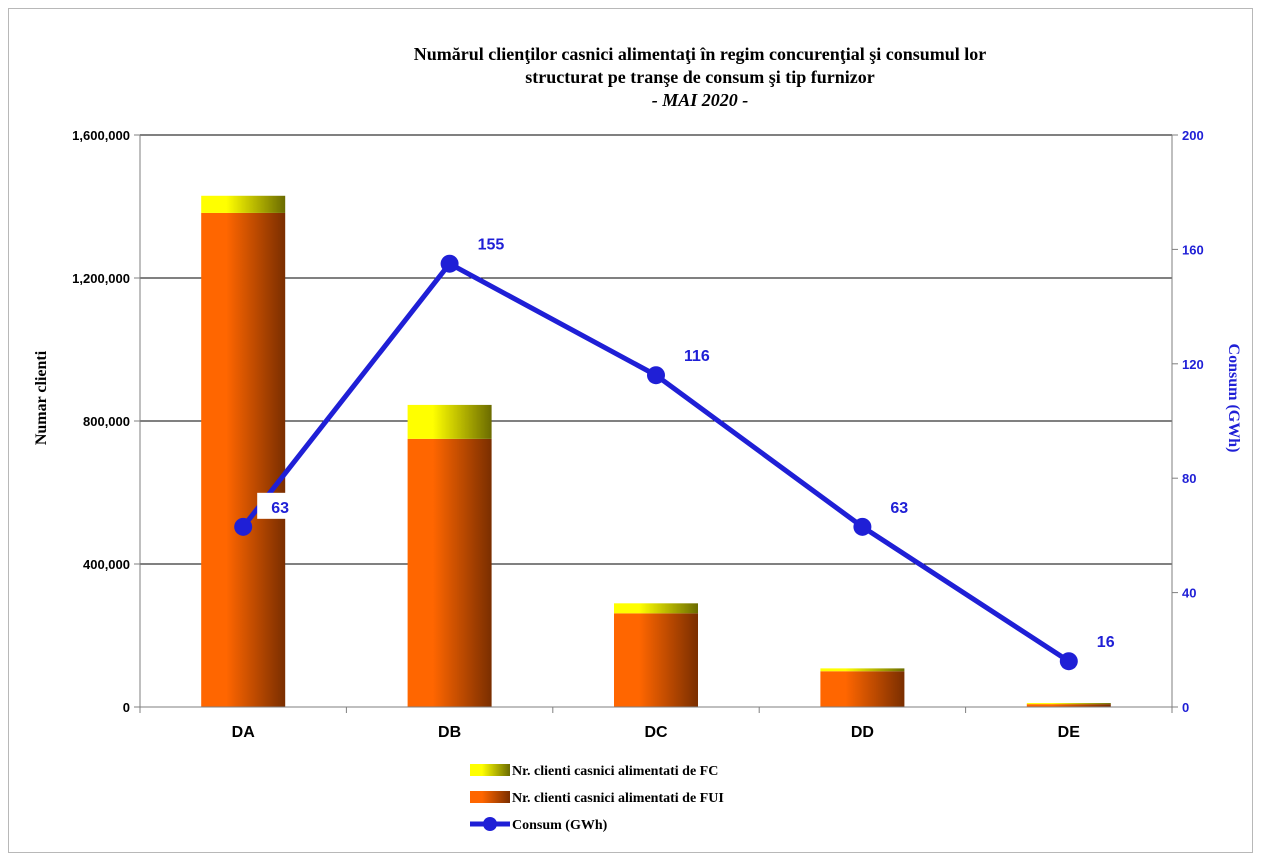 The height and width of the screenshot is (863, 1263). What do you see at coordinates (656, 608) in the screenshot?
I see `bar-fc-dc` at bounding box center [656, 608].